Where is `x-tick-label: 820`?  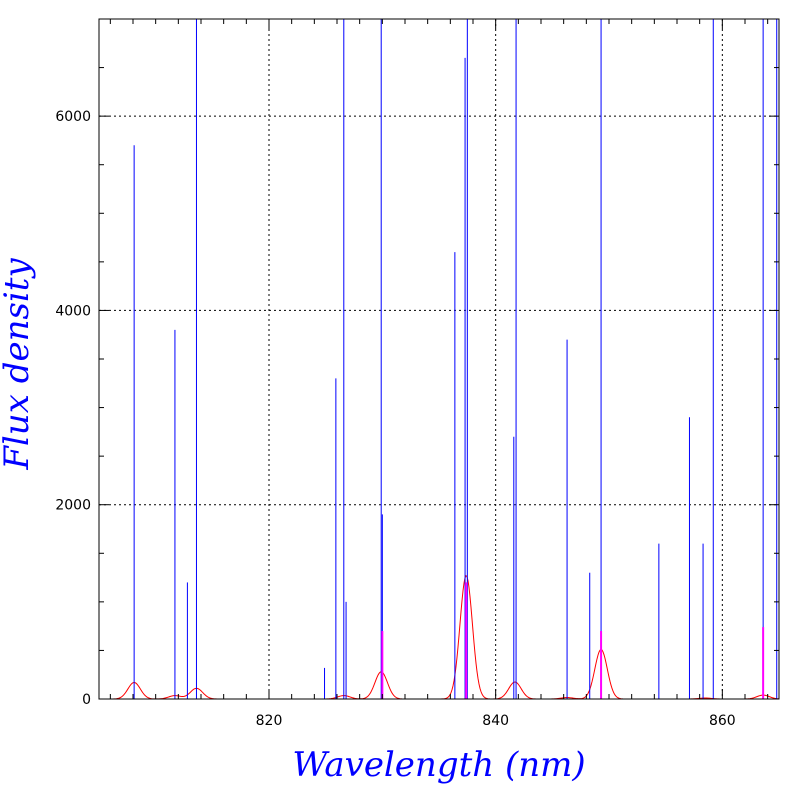
x-tick-label: 820 is located at coordinates (269, 721).